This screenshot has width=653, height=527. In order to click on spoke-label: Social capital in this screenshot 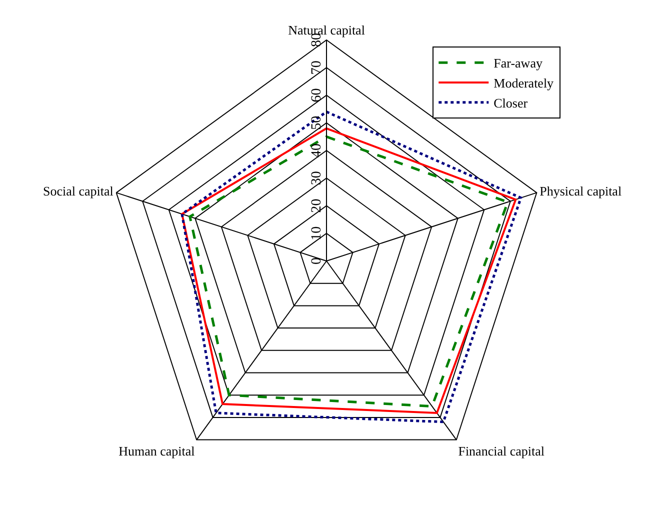, I will do `click(78, 190)`.